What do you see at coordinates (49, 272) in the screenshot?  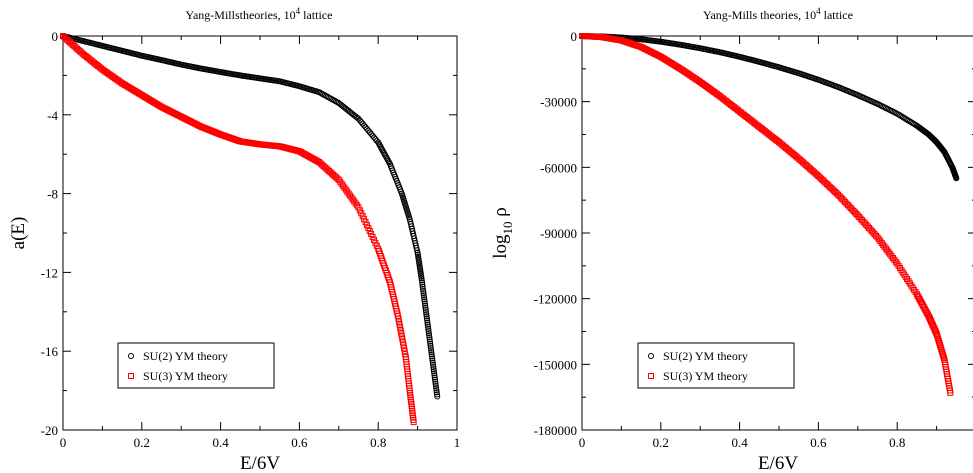 I see `left-y-tick-label: -12` at bounding box center [49, 272].